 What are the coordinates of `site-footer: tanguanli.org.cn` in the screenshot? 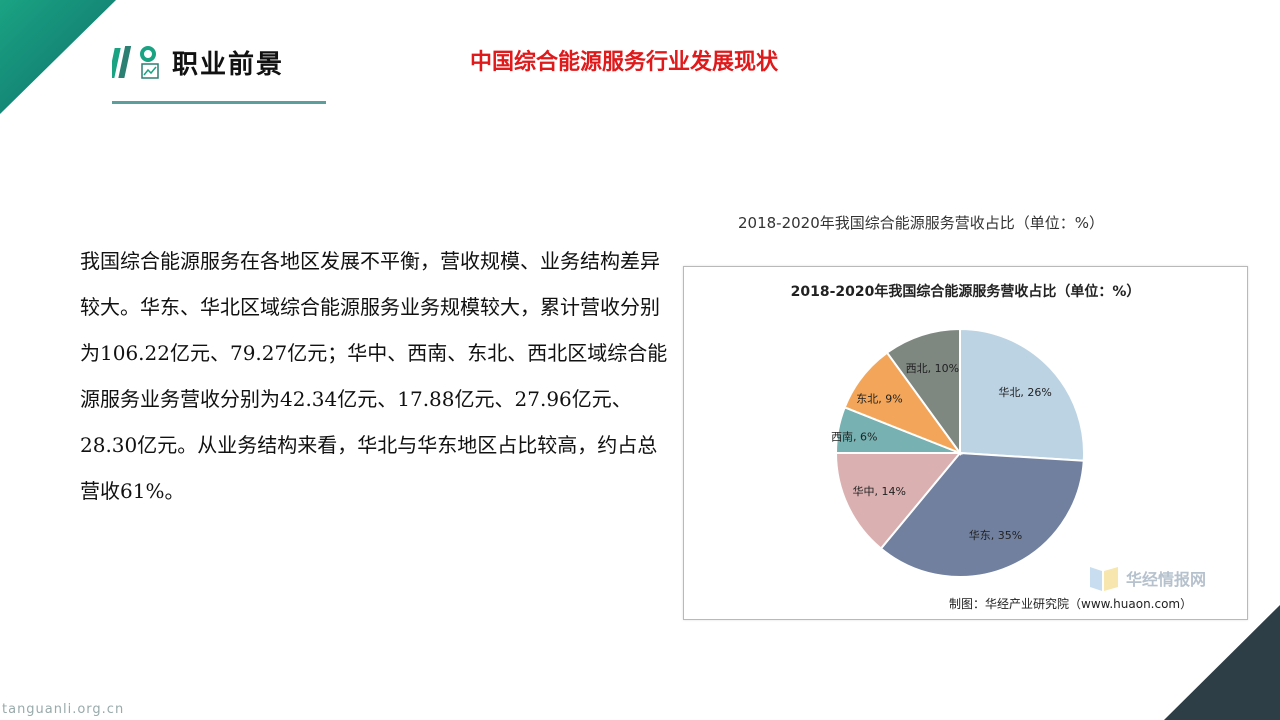 It's located at (63, 709).